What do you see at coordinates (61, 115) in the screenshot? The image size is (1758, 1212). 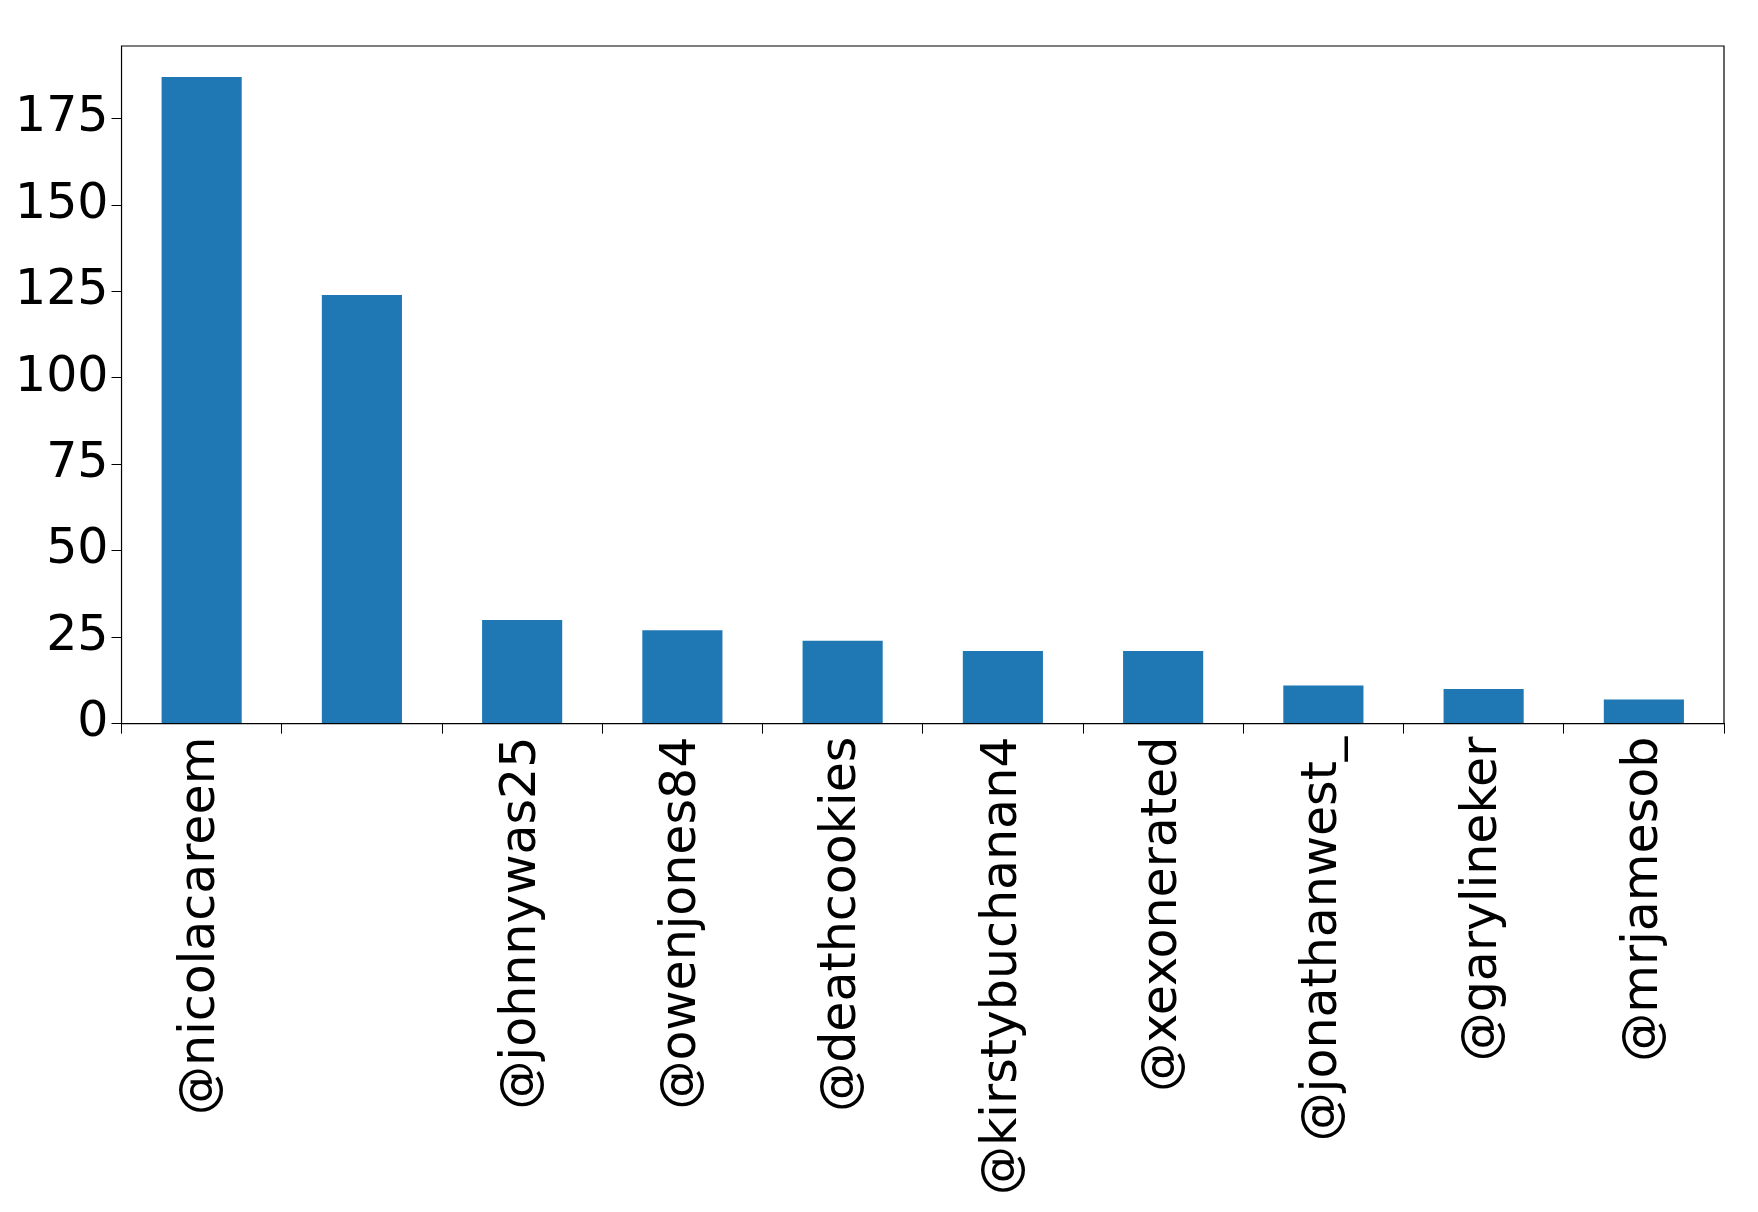 I see `y-tick-label: 175` at bounding box center [61, 115].